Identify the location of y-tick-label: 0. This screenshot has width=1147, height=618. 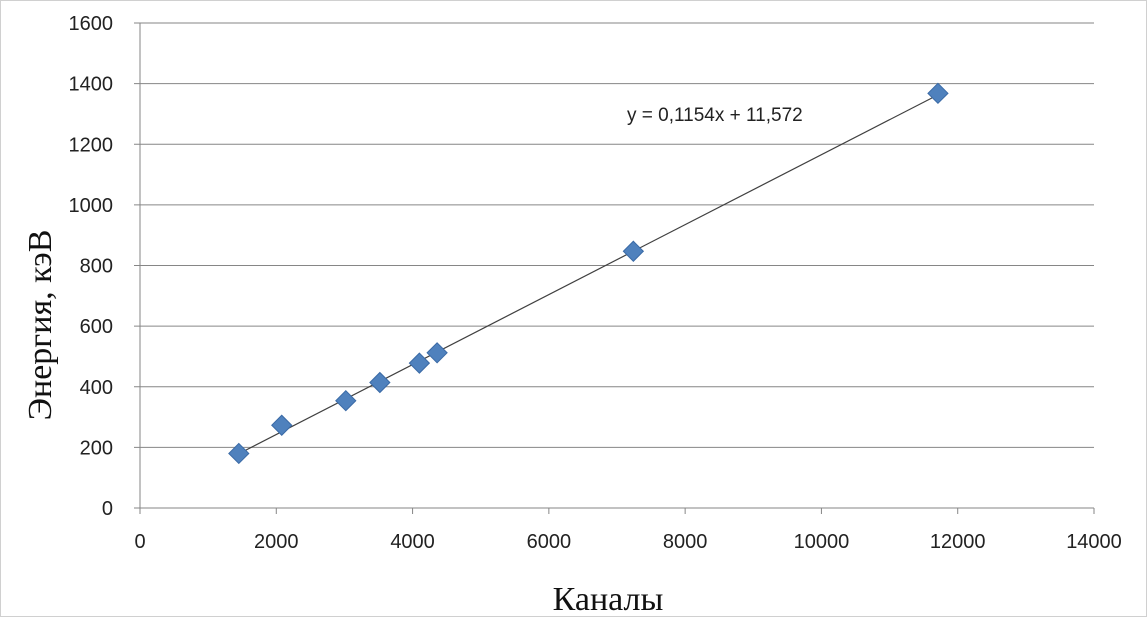
(107, 509).